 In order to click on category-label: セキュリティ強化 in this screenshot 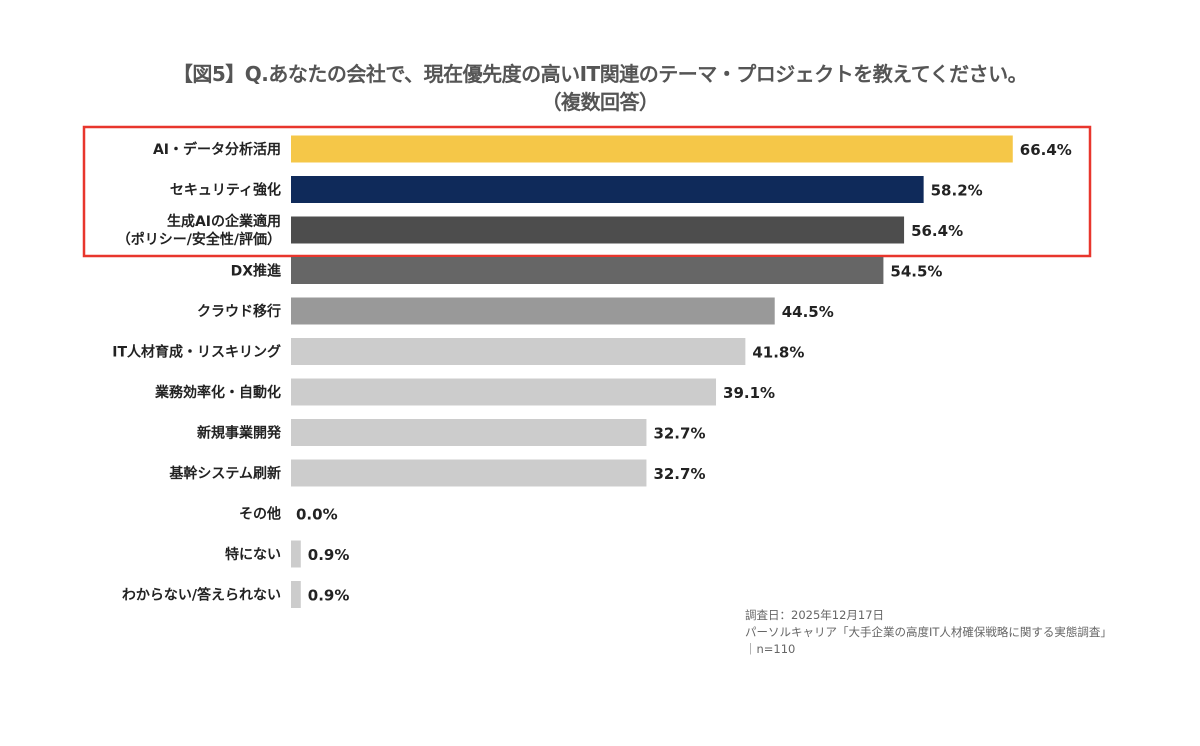, I will do `click(225, 190)`.